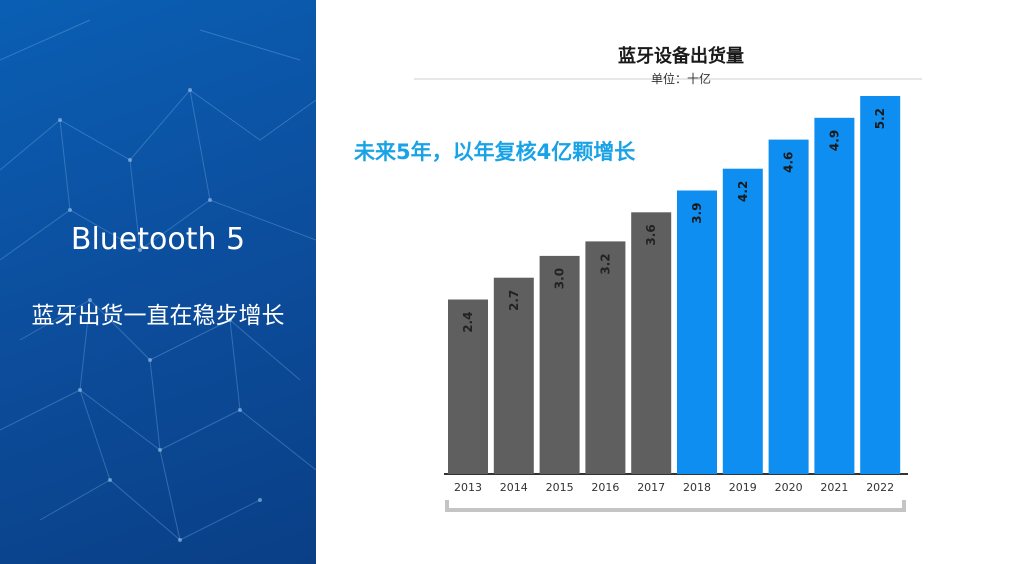  What do you see at coordinates (158, 316) in the screenshot?
I see `left-subtitle: 蓝牙出货一直在稳步增长` at bounding box center [158, 316].